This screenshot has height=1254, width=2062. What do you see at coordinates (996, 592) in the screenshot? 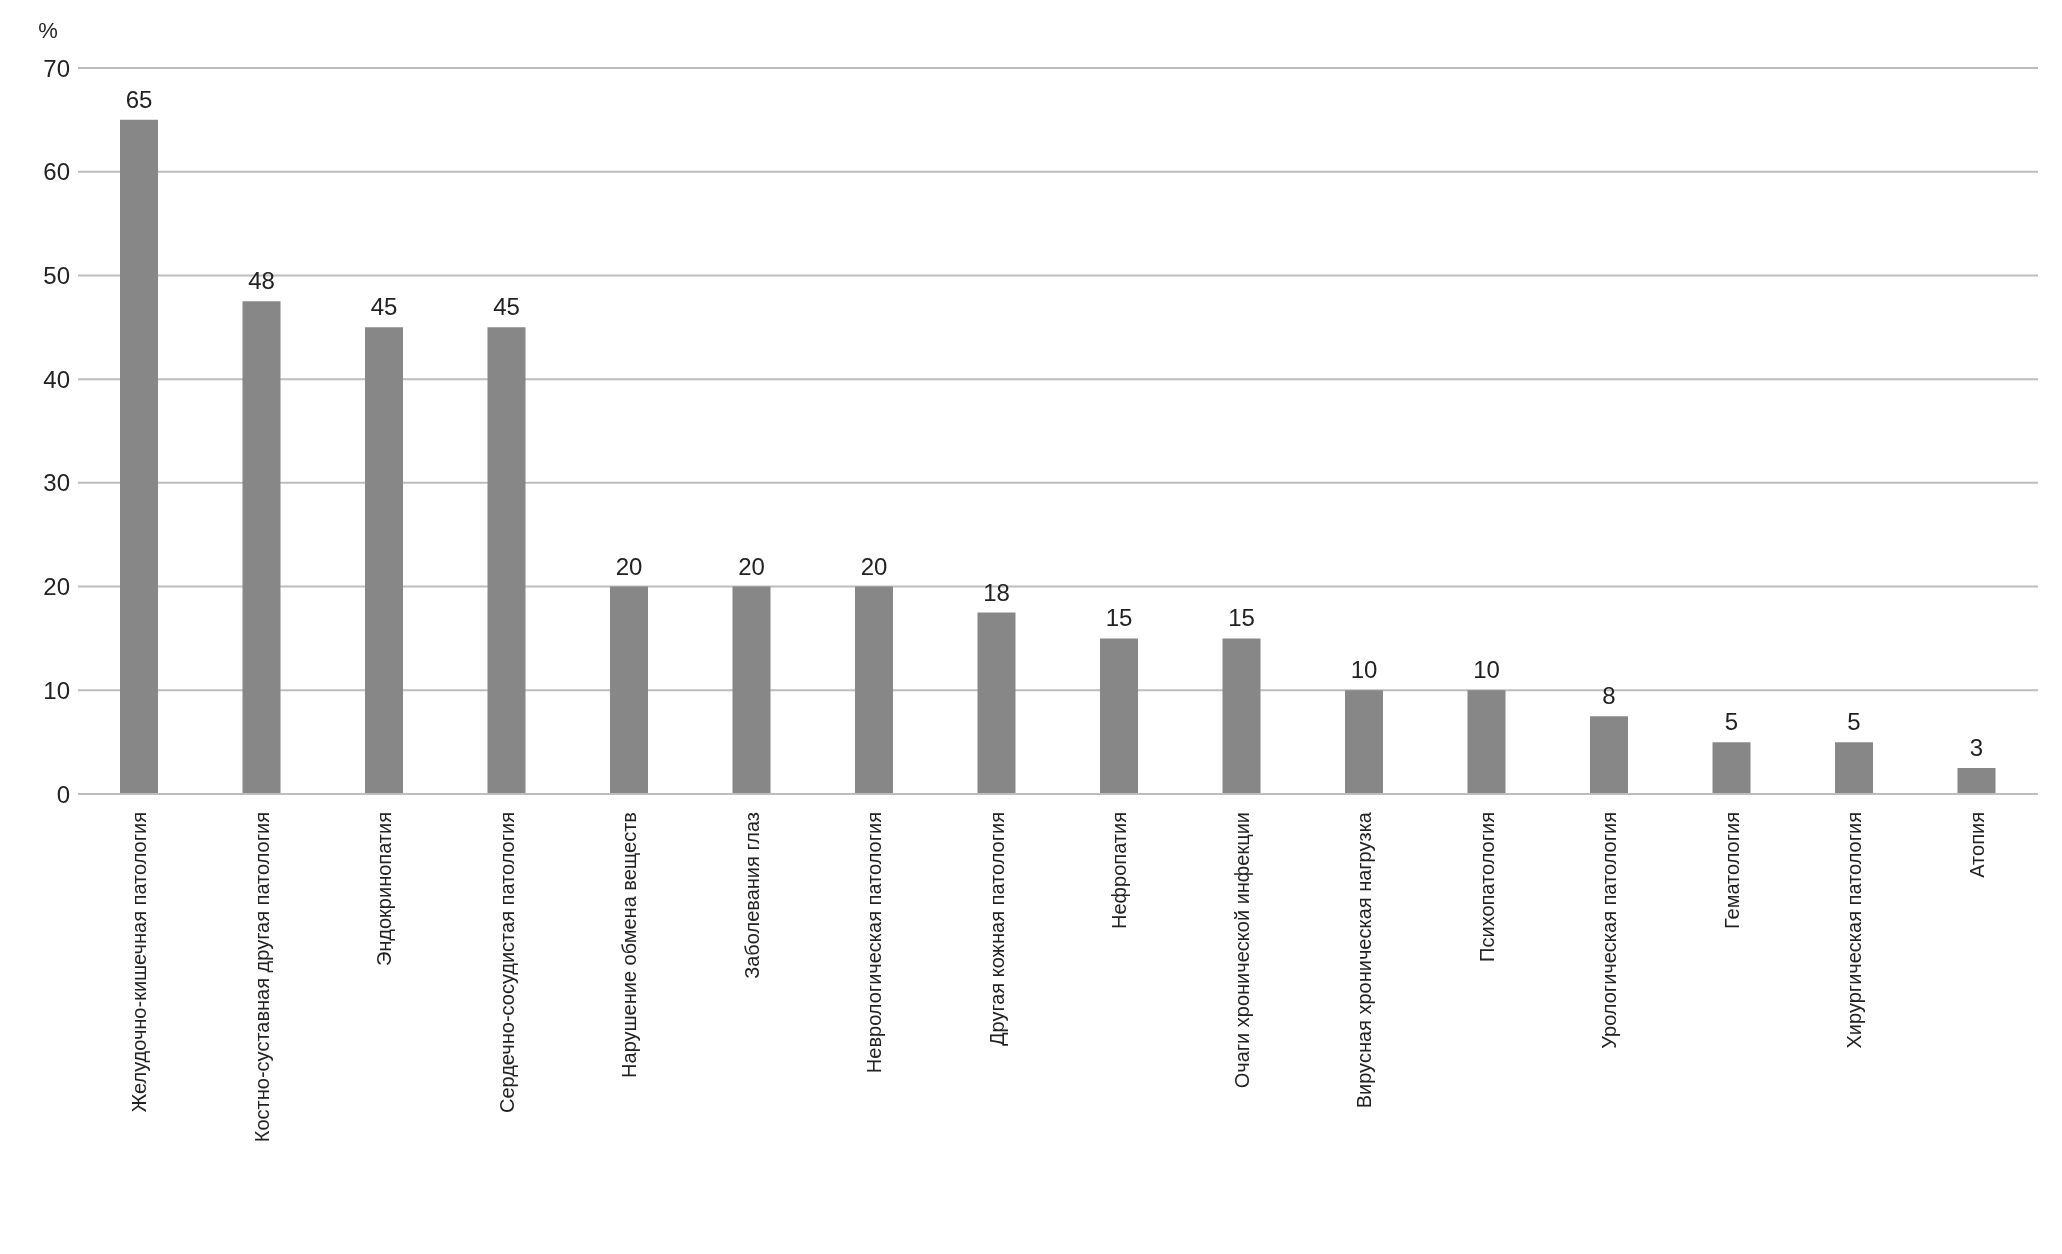
I see `data-label: 18` at bounding box center [996, 592].